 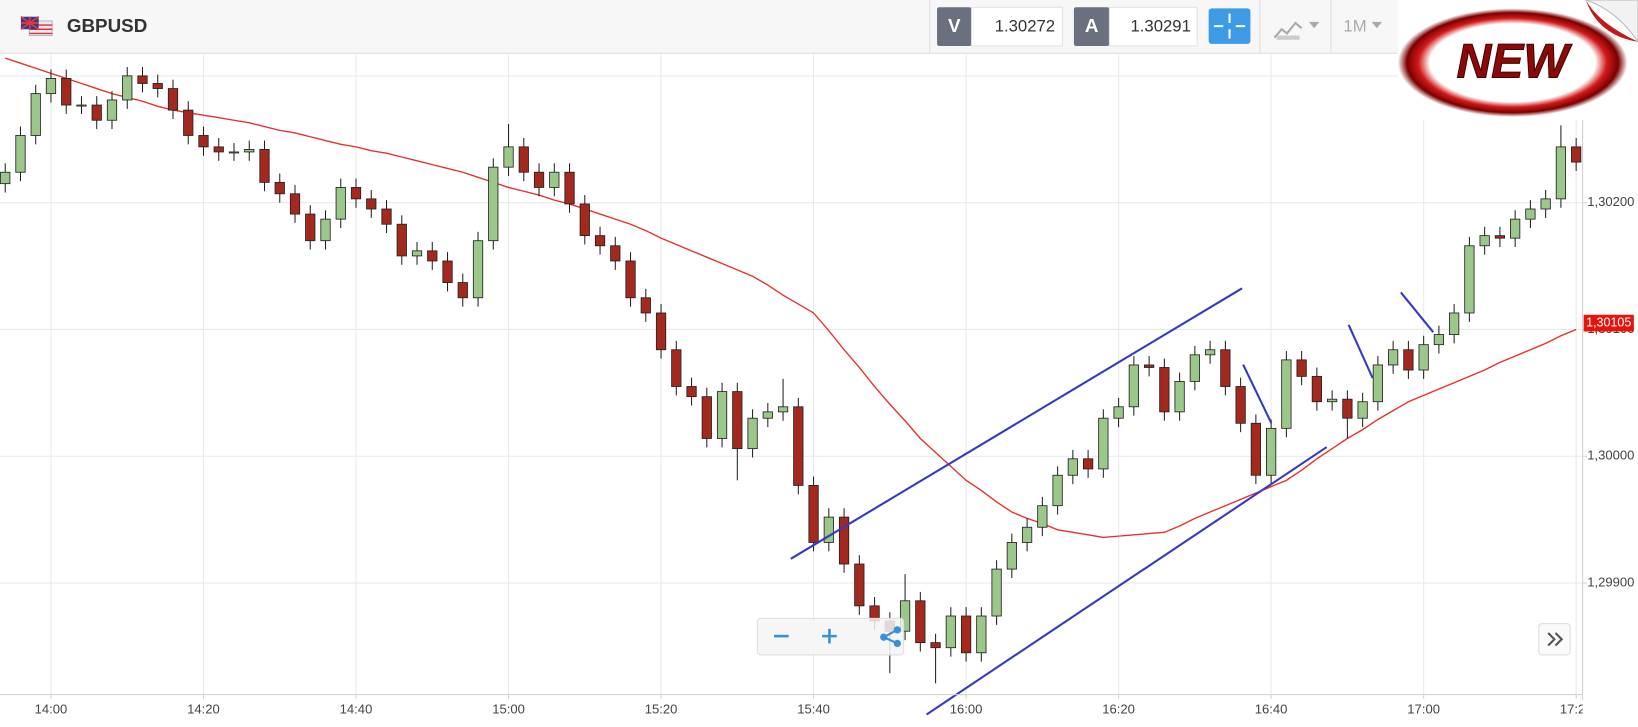 I want to click on chart-type-area, so click(x=1295, y=26).